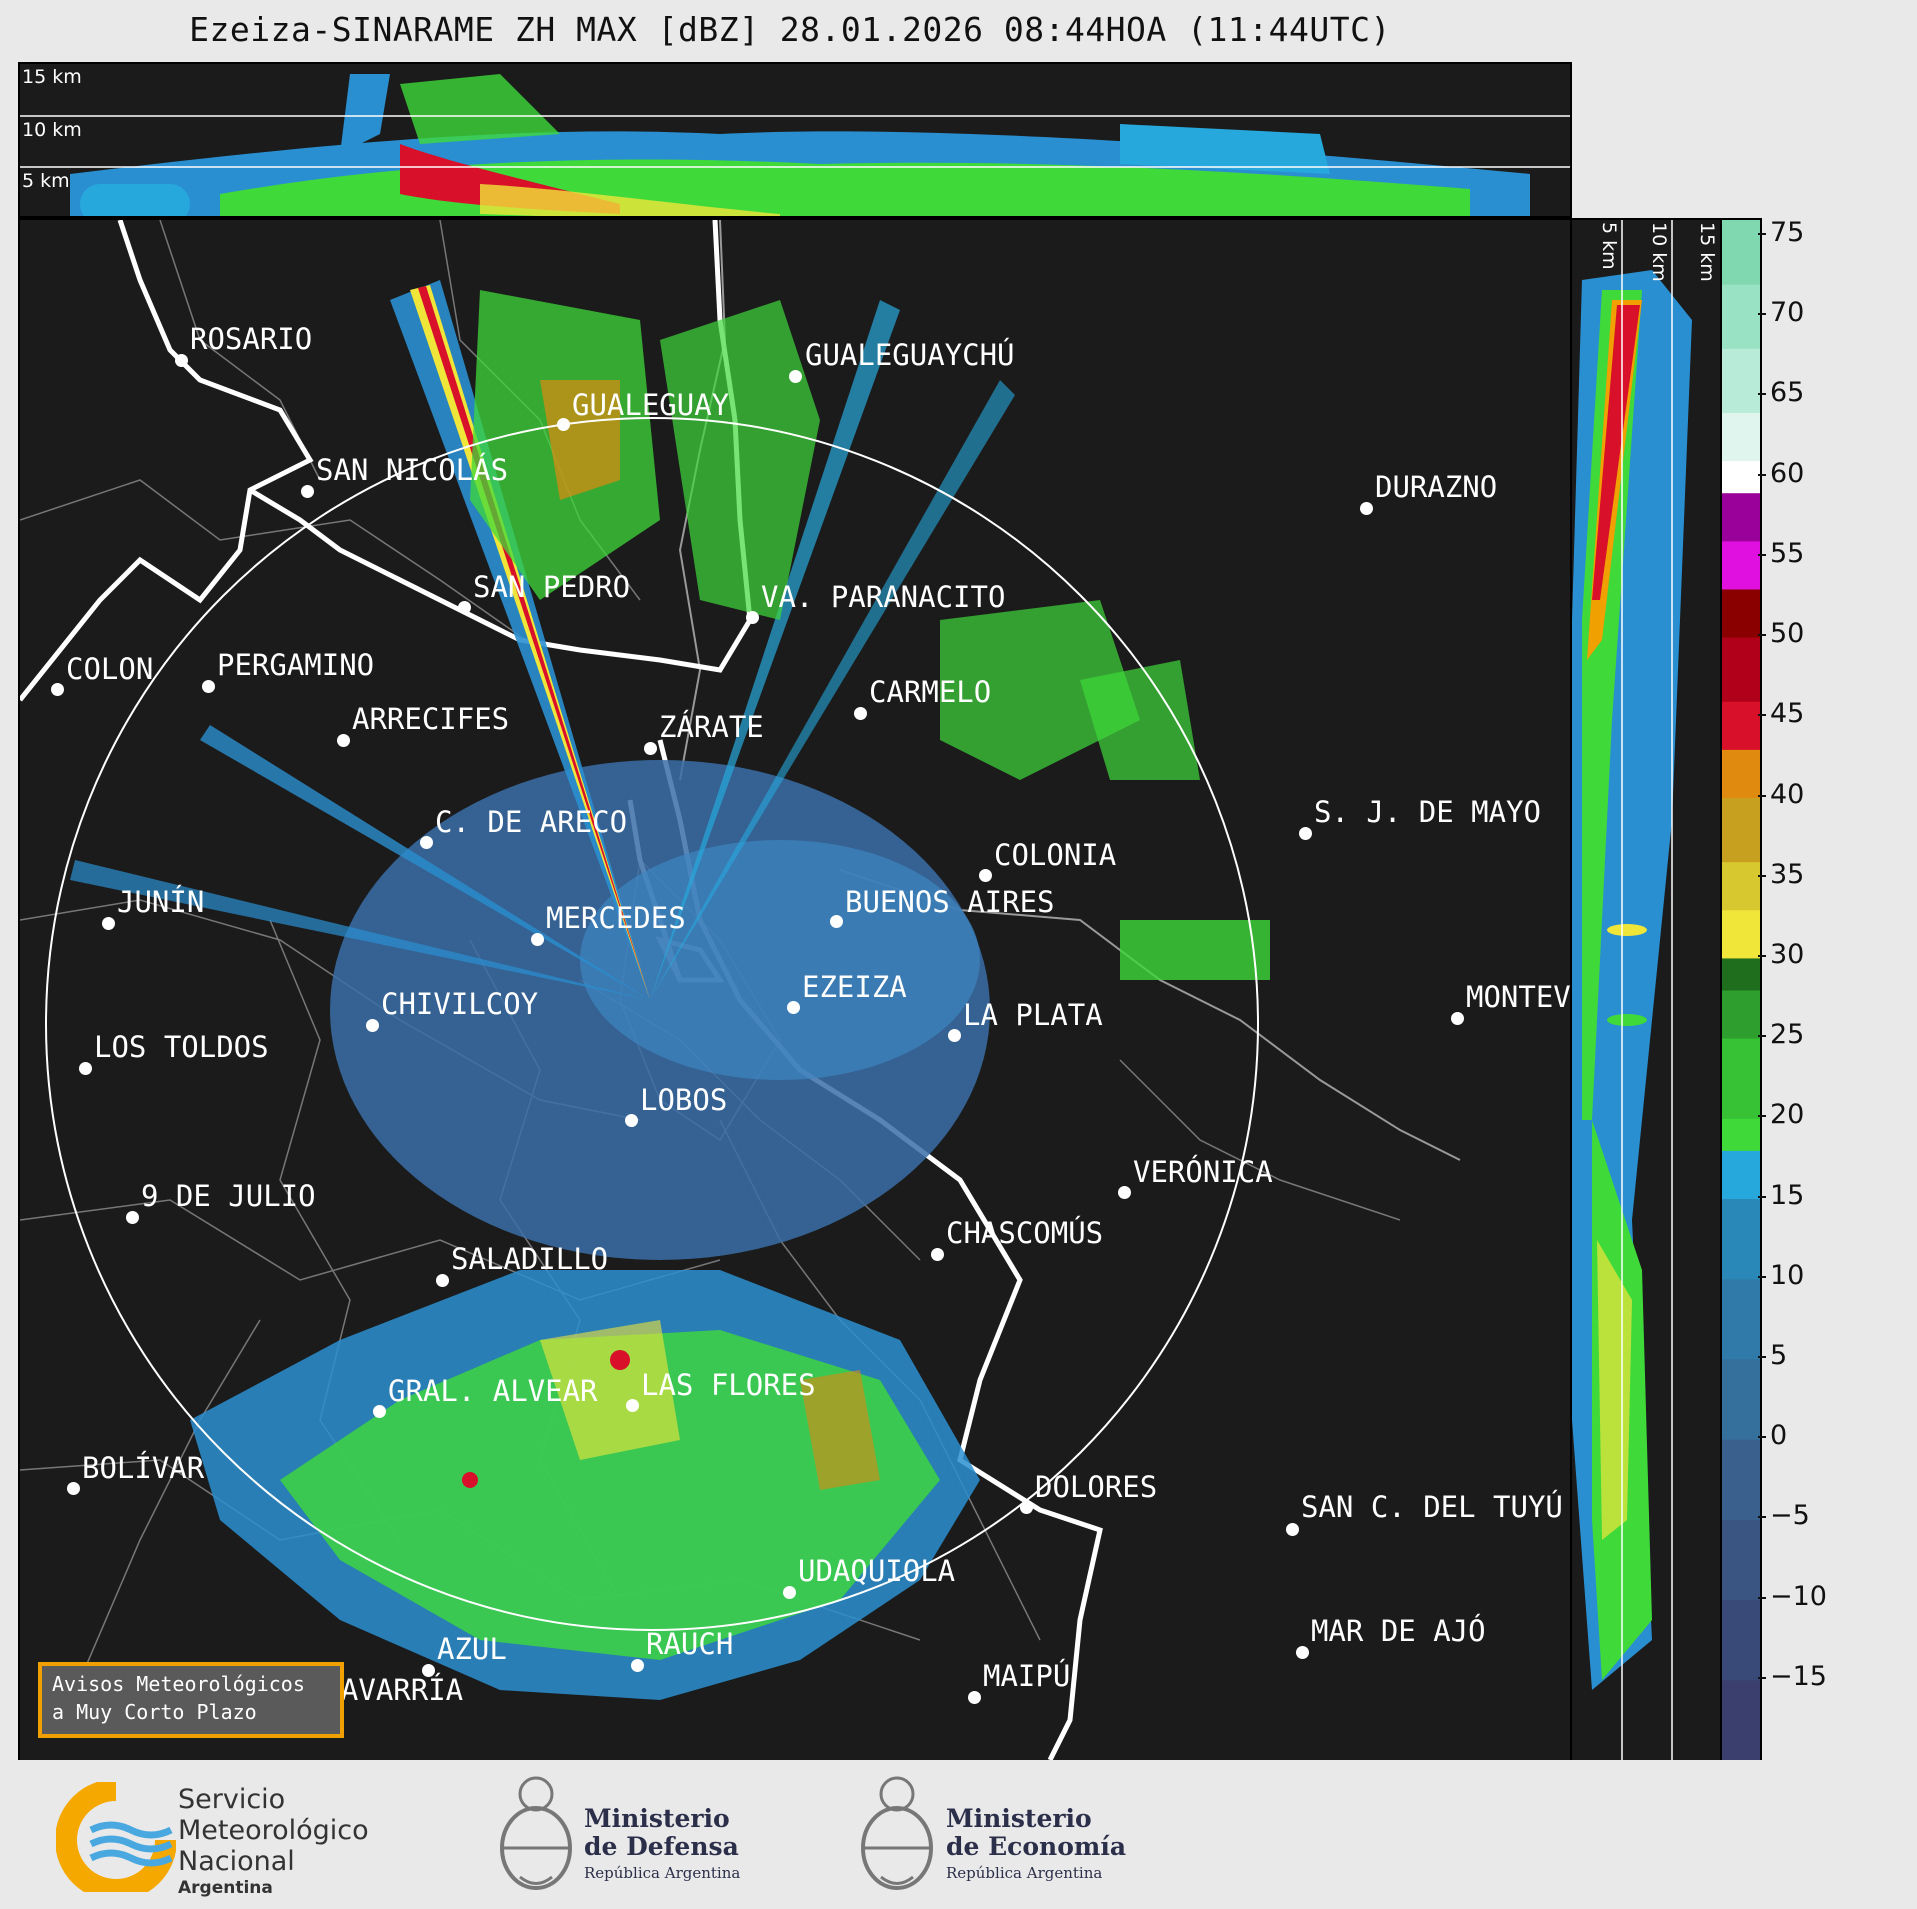  I want to click on colorbar-tick-label: 10, so click(1787, 1275).